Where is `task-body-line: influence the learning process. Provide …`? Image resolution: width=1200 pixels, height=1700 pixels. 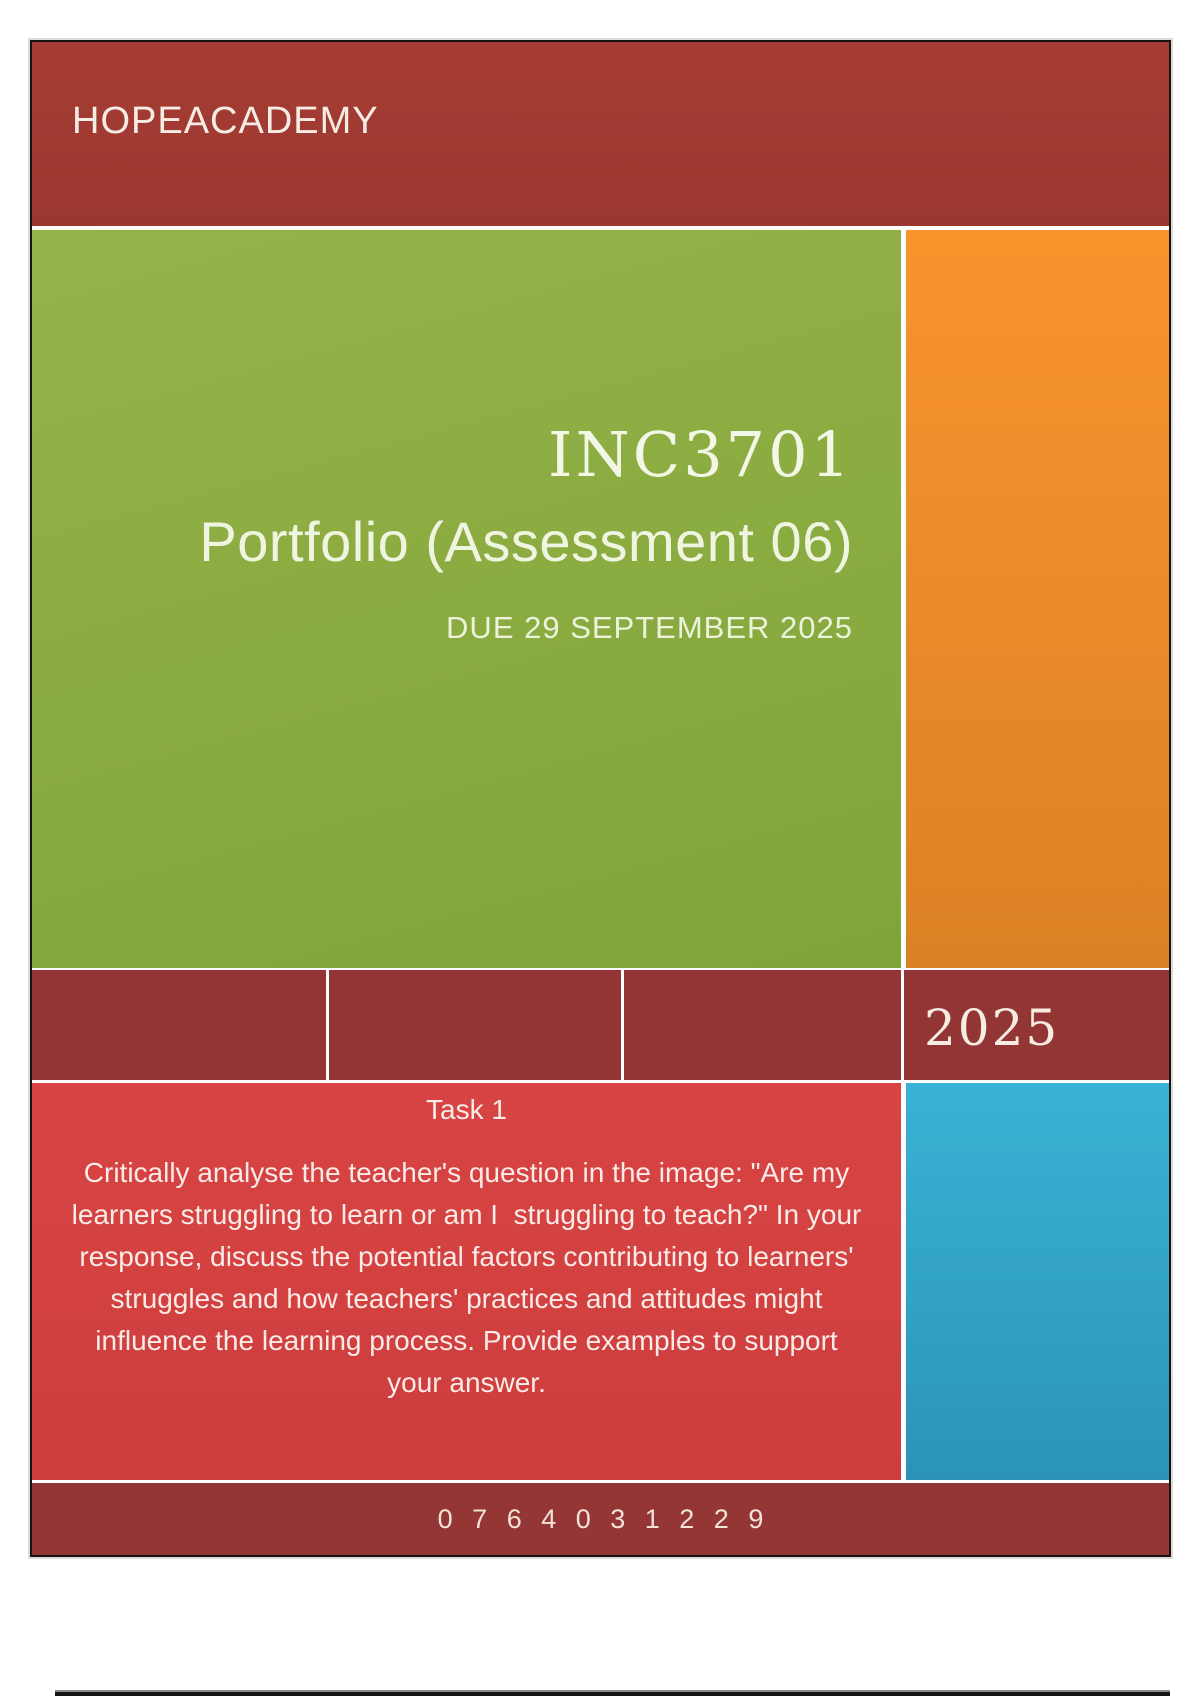
task-body-line: influence the learning process. Provide … is located at coordinates (466, 1340).